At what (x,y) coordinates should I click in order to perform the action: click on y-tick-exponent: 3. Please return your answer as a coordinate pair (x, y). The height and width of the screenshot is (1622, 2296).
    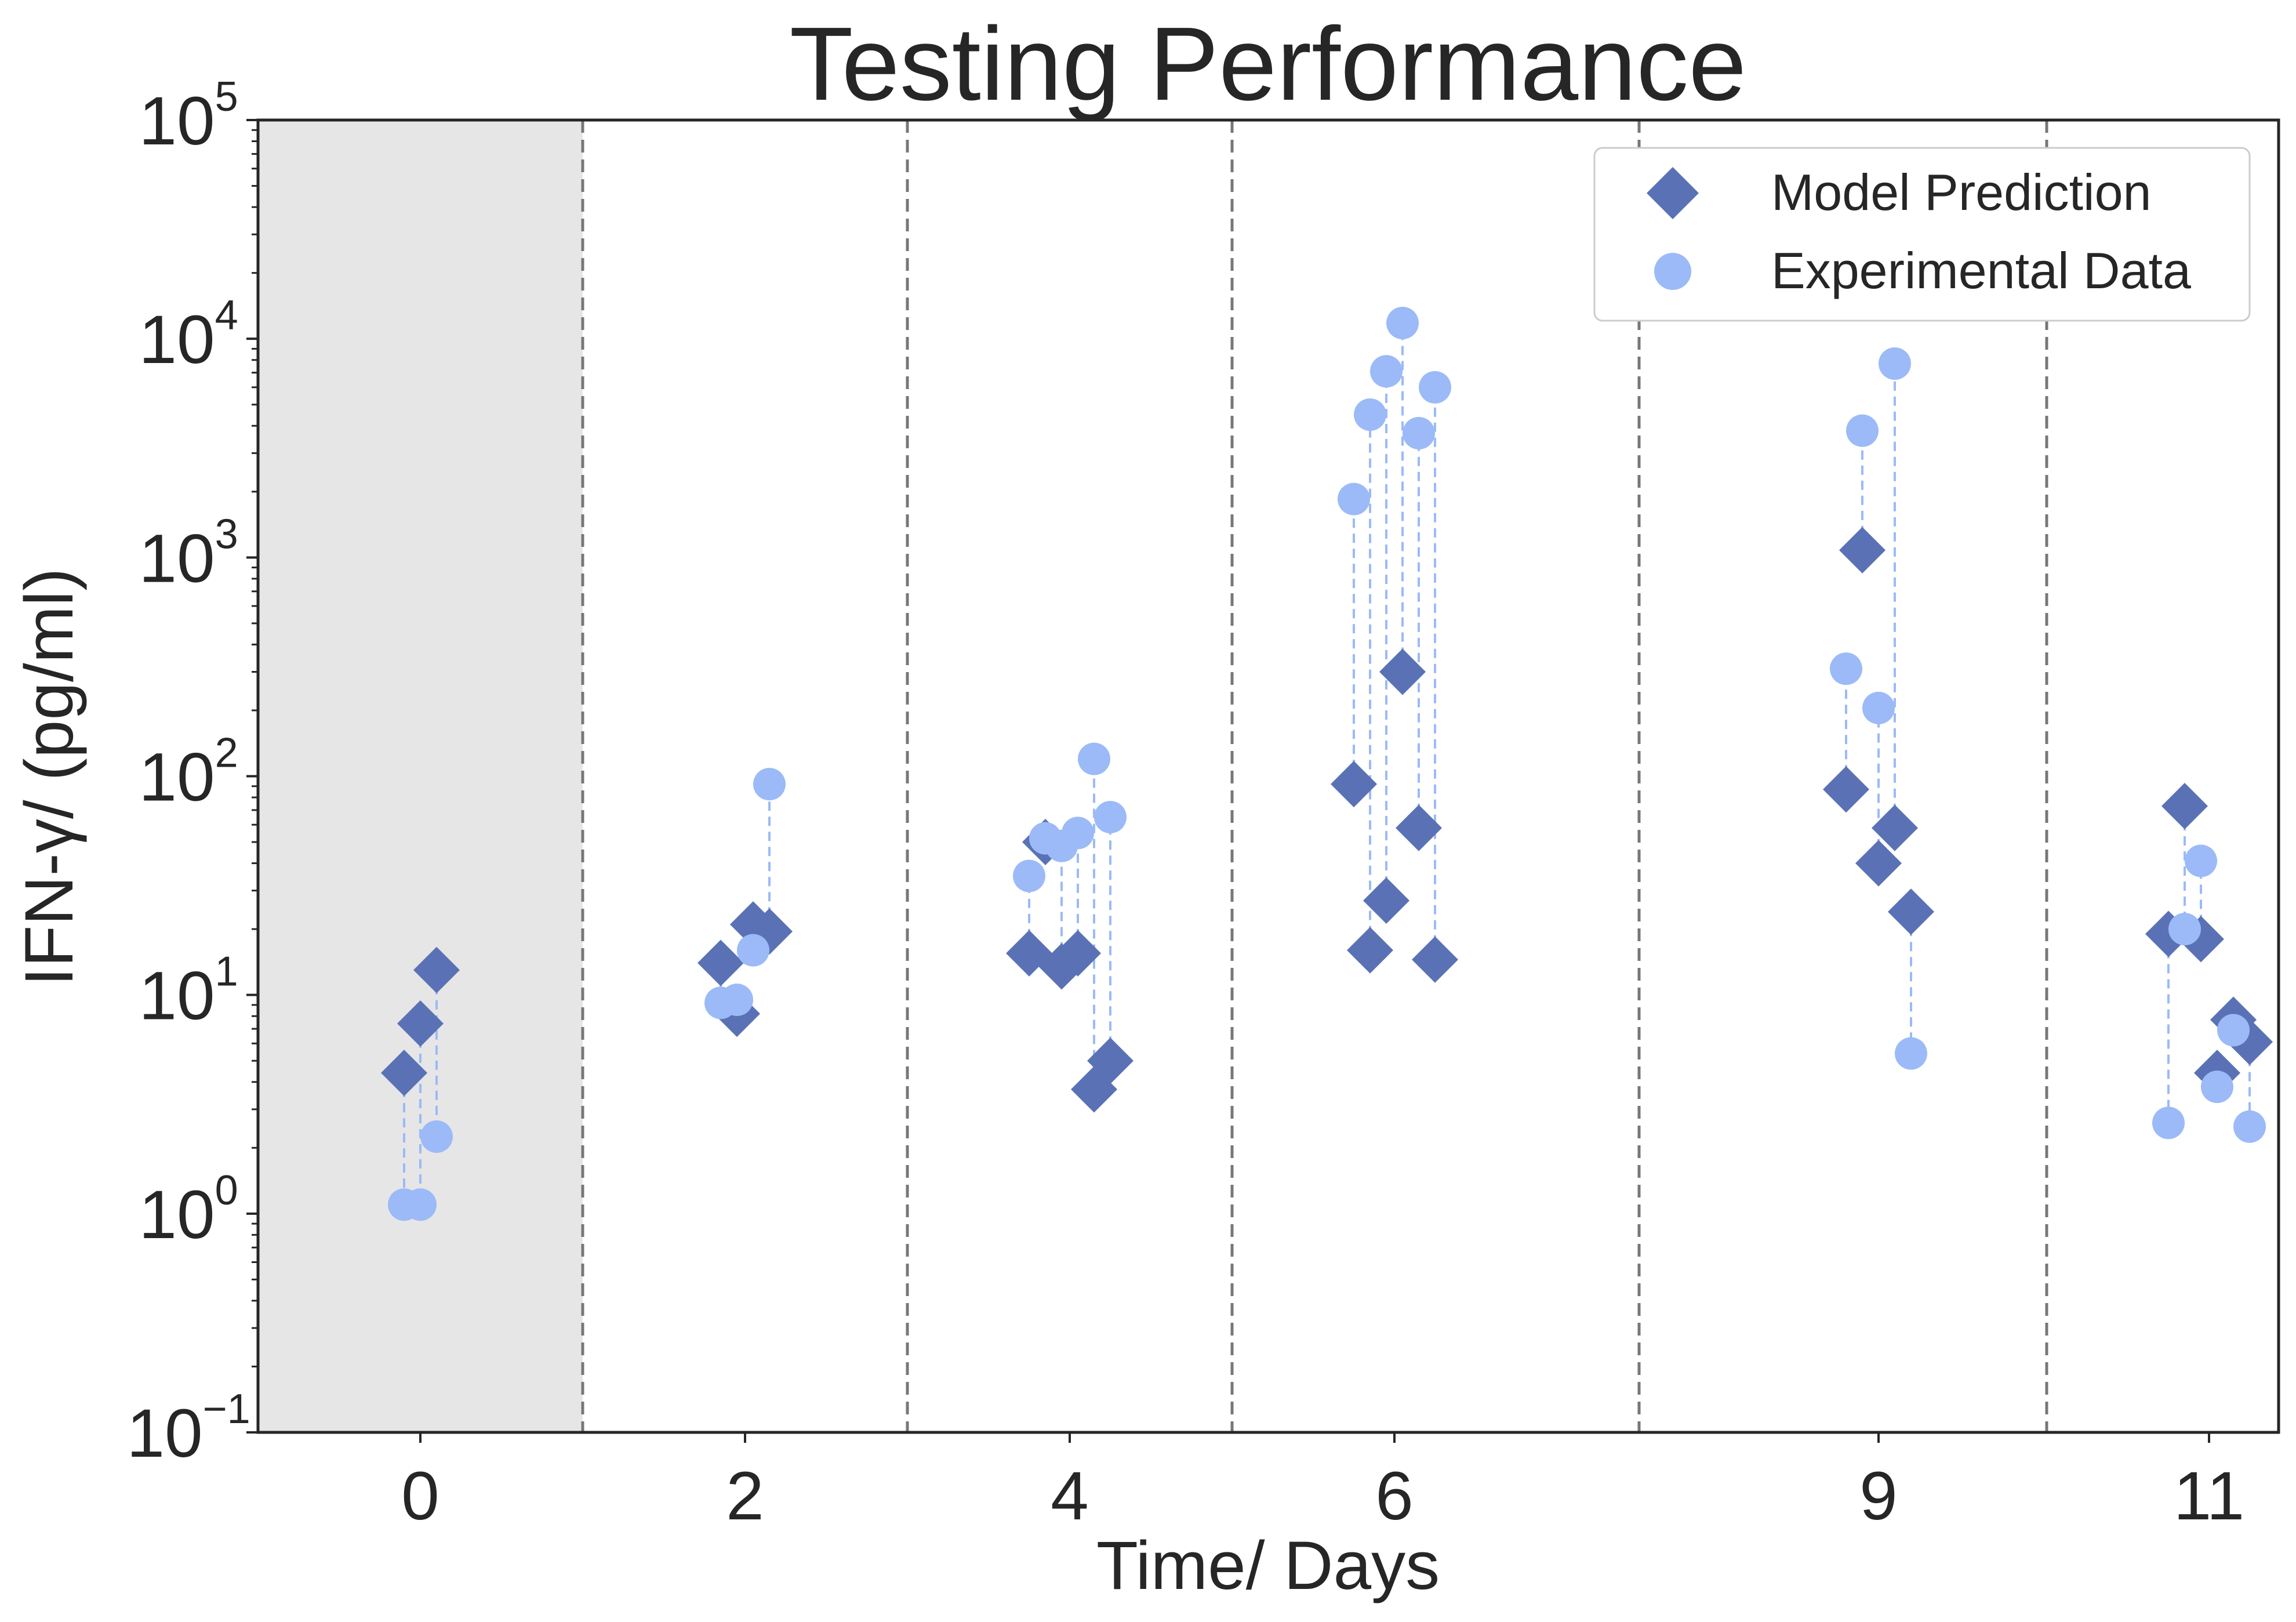
    Looking at the image, I should click on (226, 534).